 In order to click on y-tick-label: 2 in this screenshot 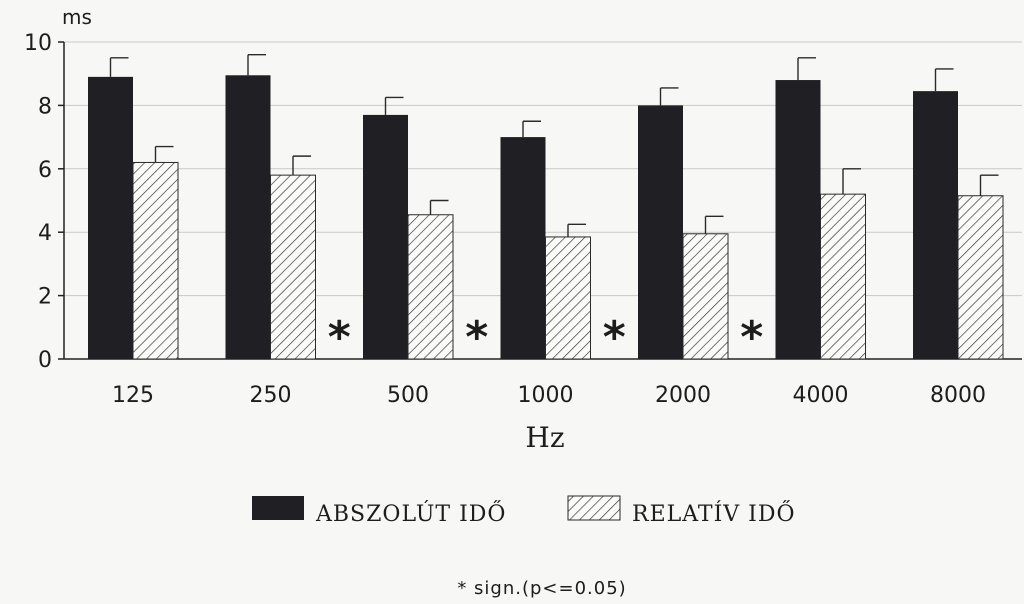, I will do `click(45, 297)`.